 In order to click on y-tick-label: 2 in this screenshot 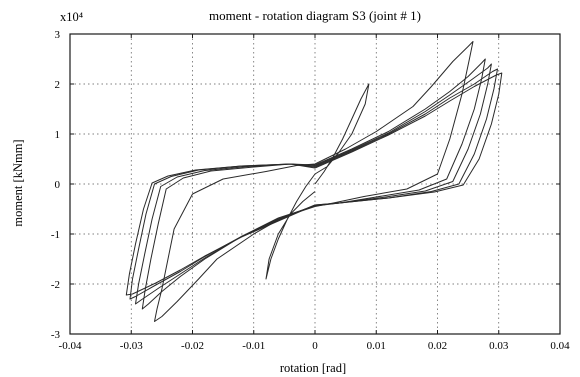, I will do `click(58, 85)`.